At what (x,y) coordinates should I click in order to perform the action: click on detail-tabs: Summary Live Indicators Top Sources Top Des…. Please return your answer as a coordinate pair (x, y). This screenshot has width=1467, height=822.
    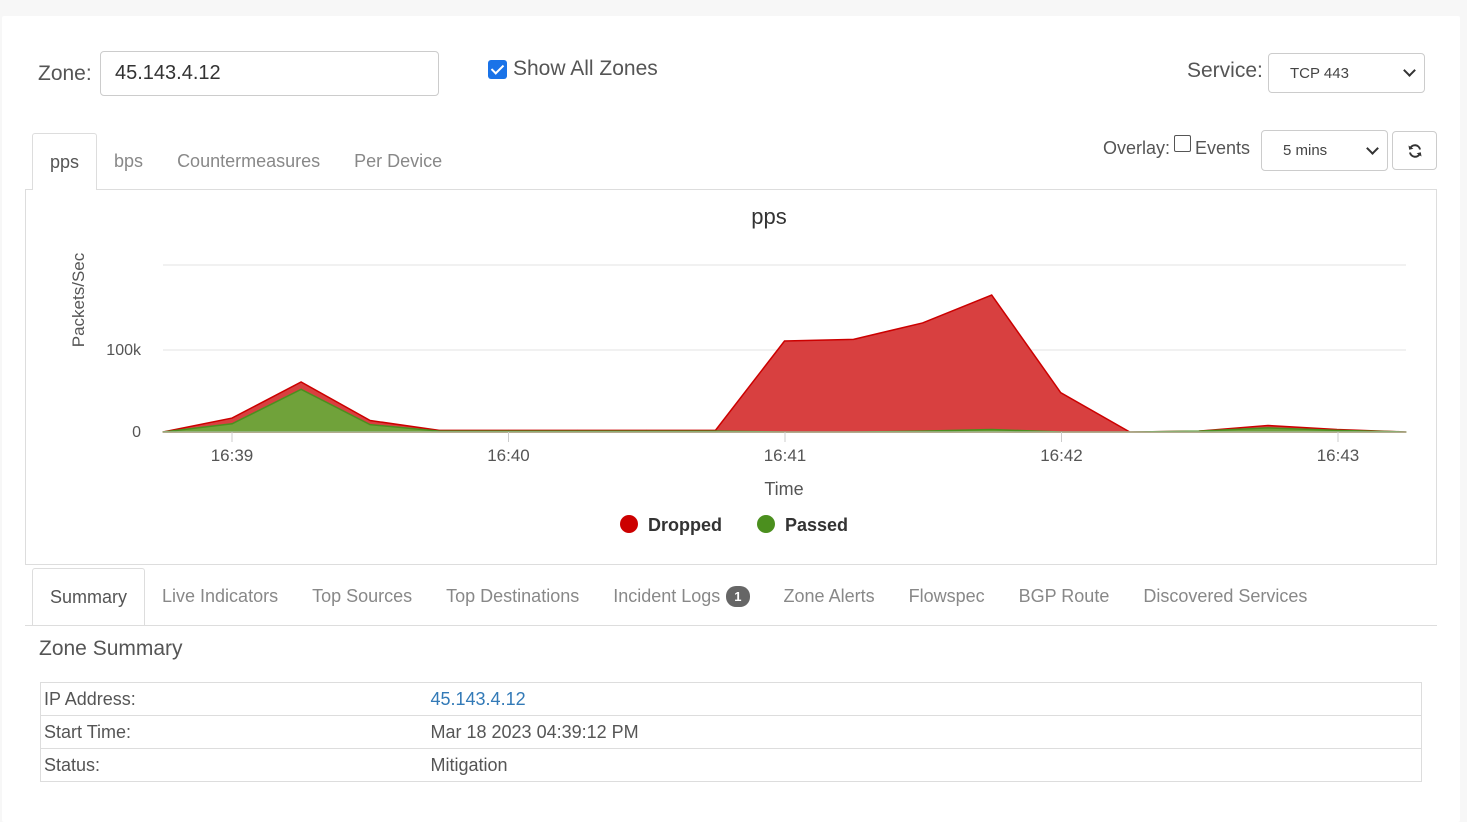
    Looking at the image, I should click on (678, 596).